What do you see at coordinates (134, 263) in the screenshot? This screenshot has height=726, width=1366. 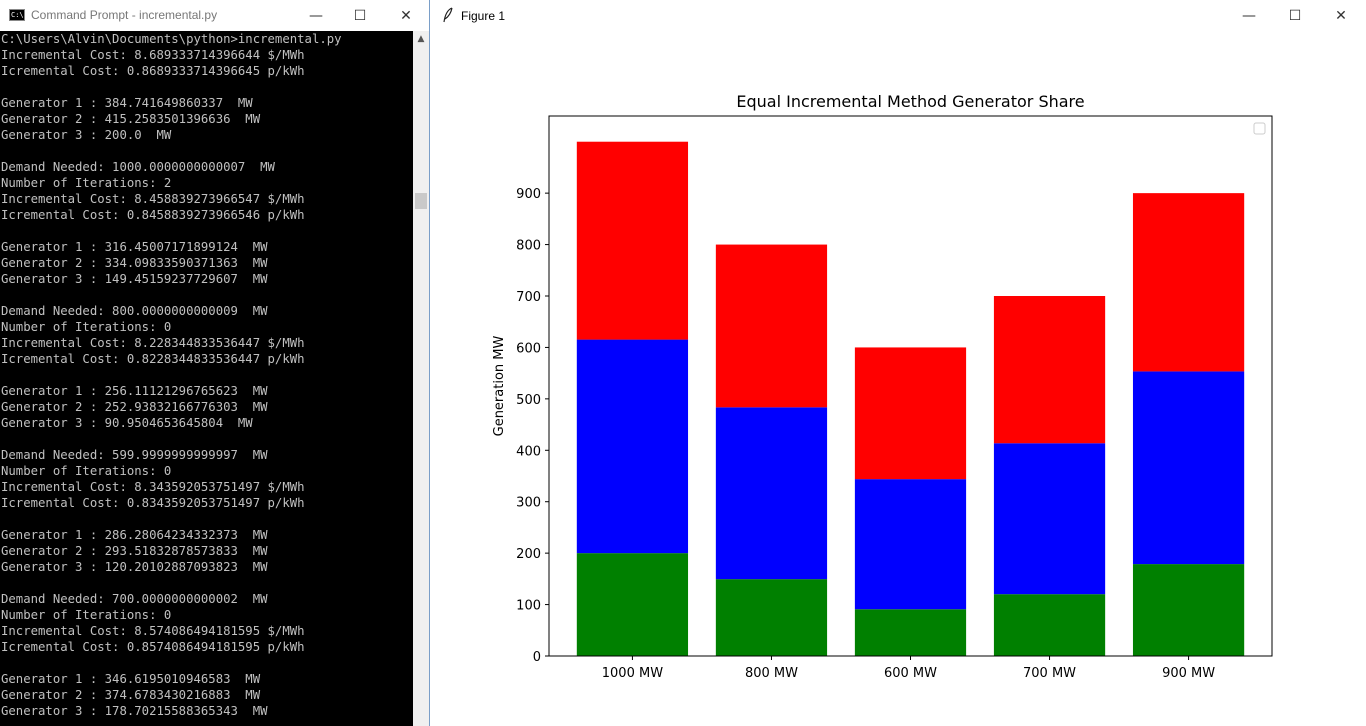 I see `console-line: Generator 2 : 334.09833590371363 MW` at bounding box center [134, 263].